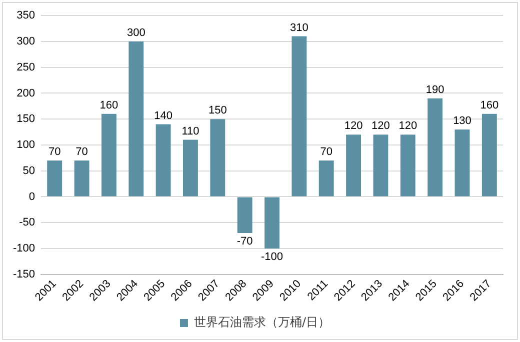 The height and width of the screenshot is (342, 520). I want to click on y-tick-label: -150, so click(24, 274).